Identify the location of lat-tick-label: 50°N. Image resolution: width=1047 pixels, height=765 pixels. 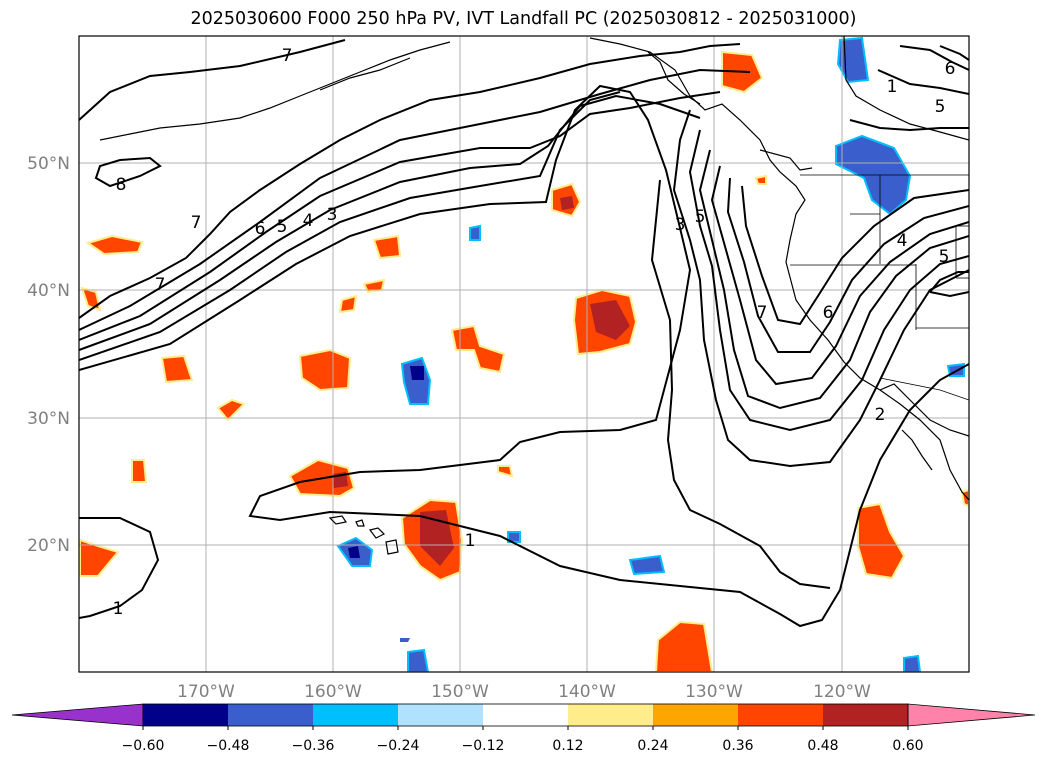
(48, 164).